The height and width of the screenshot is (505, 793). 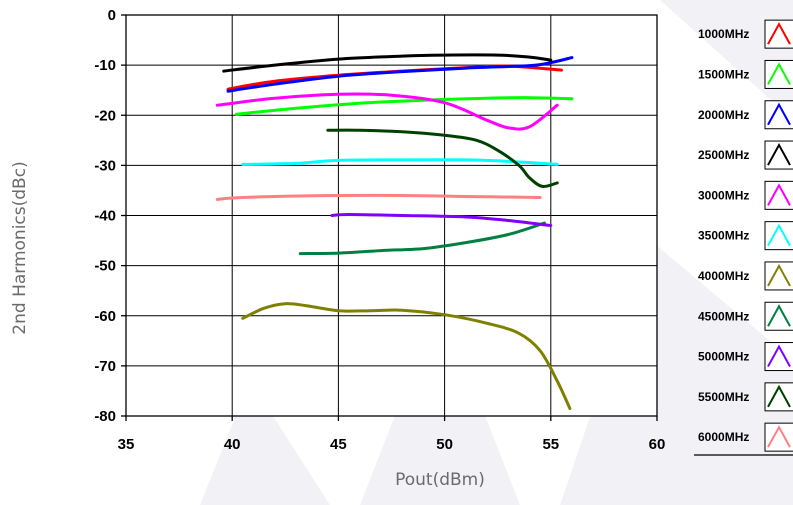 What do you see at coordinates (440, 480) in the screenshot?
I see `x-axis-title: Pout(dBm)` at bounding box center [440, 480].